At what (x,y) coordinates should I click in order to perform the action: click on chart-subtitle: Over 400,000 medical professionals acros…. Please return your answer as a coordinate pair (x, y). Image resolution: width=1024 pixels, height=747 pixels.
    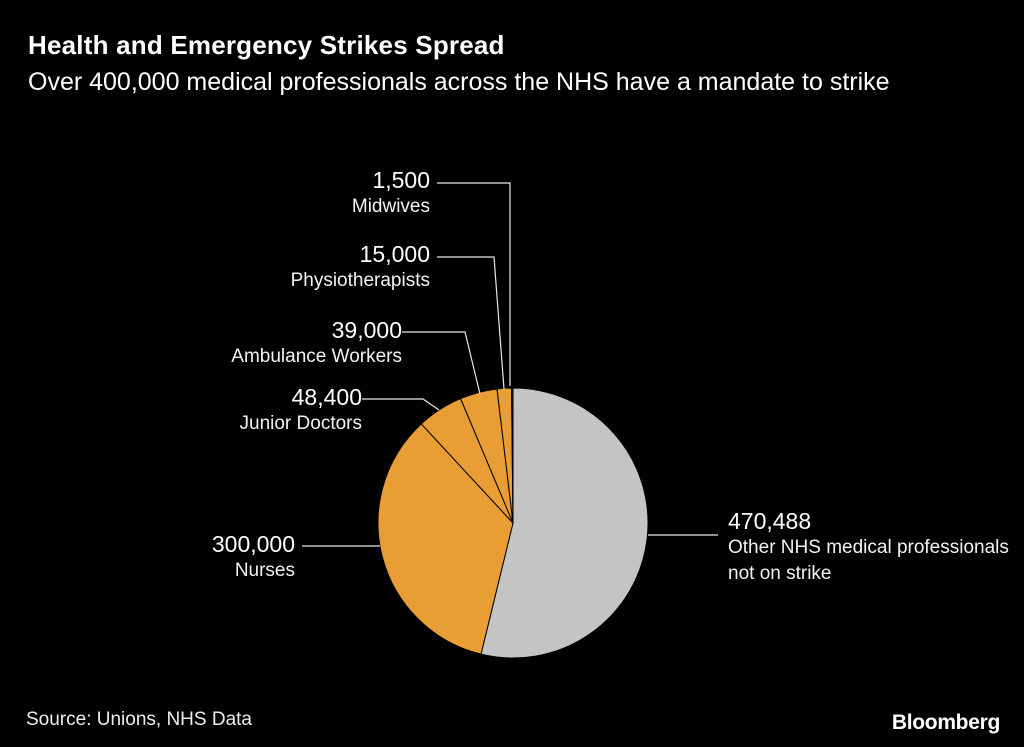
    Looking at the image, I should click on (459, 82).